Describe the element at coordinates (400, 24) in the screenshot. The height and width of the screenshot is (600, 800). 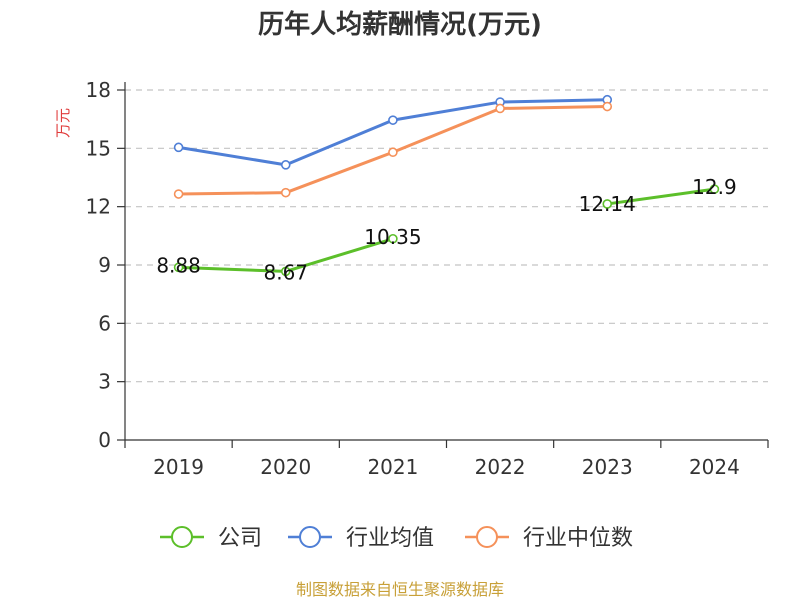
I see `chart-title: 历年人均薪酬情况(万元)` at that location.